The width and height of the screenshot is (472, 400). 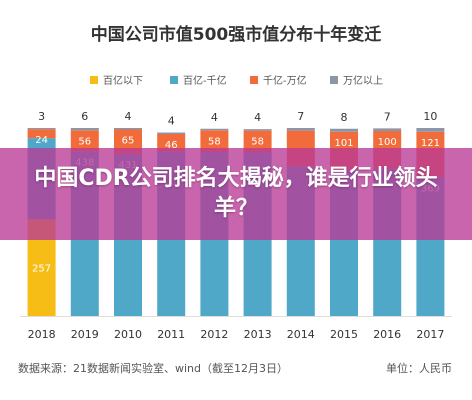 What do you see at coordinates (171, 334) in the screenshot?
I see `x-tick-label: 2011` at bounding box center [171, 334].